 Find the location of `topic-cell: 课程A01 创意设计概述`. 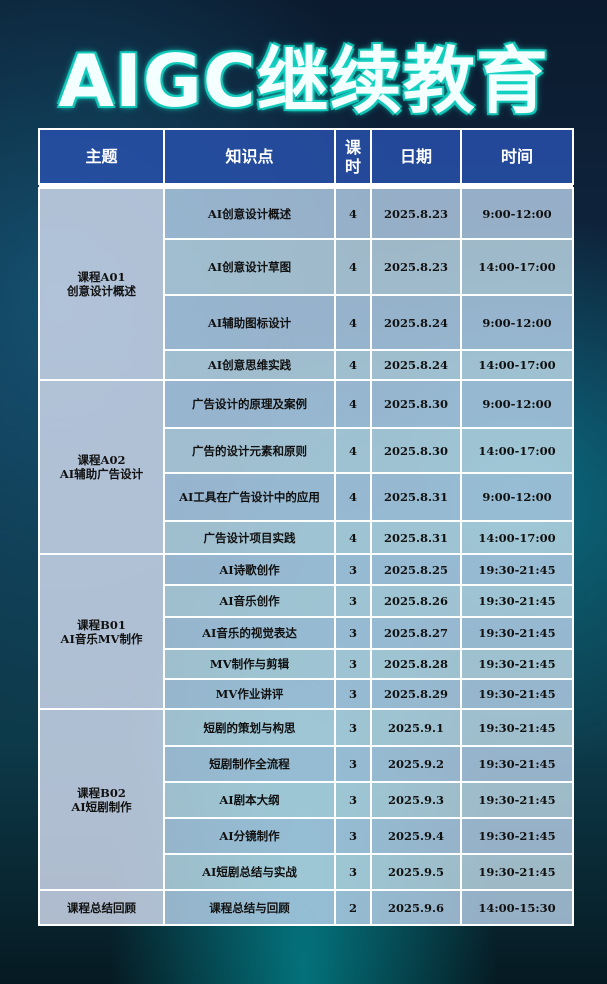

topic-cell: 课程A01 创意设计概述 is located at coordinates (101, 284).